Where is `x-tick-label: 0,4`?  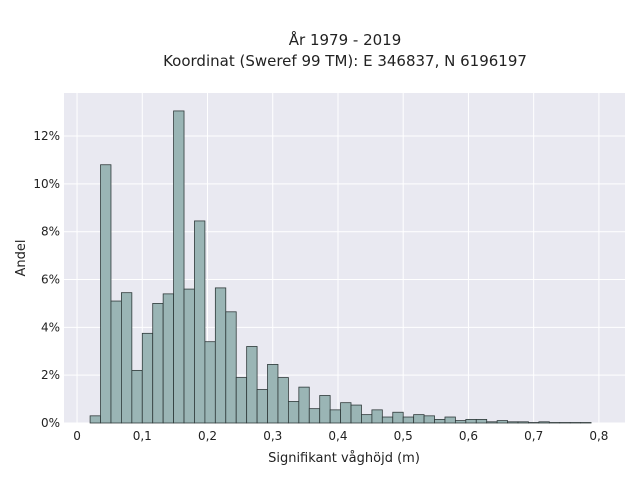 x-tick-label: 0,4 is located at coordinates (337, 436).